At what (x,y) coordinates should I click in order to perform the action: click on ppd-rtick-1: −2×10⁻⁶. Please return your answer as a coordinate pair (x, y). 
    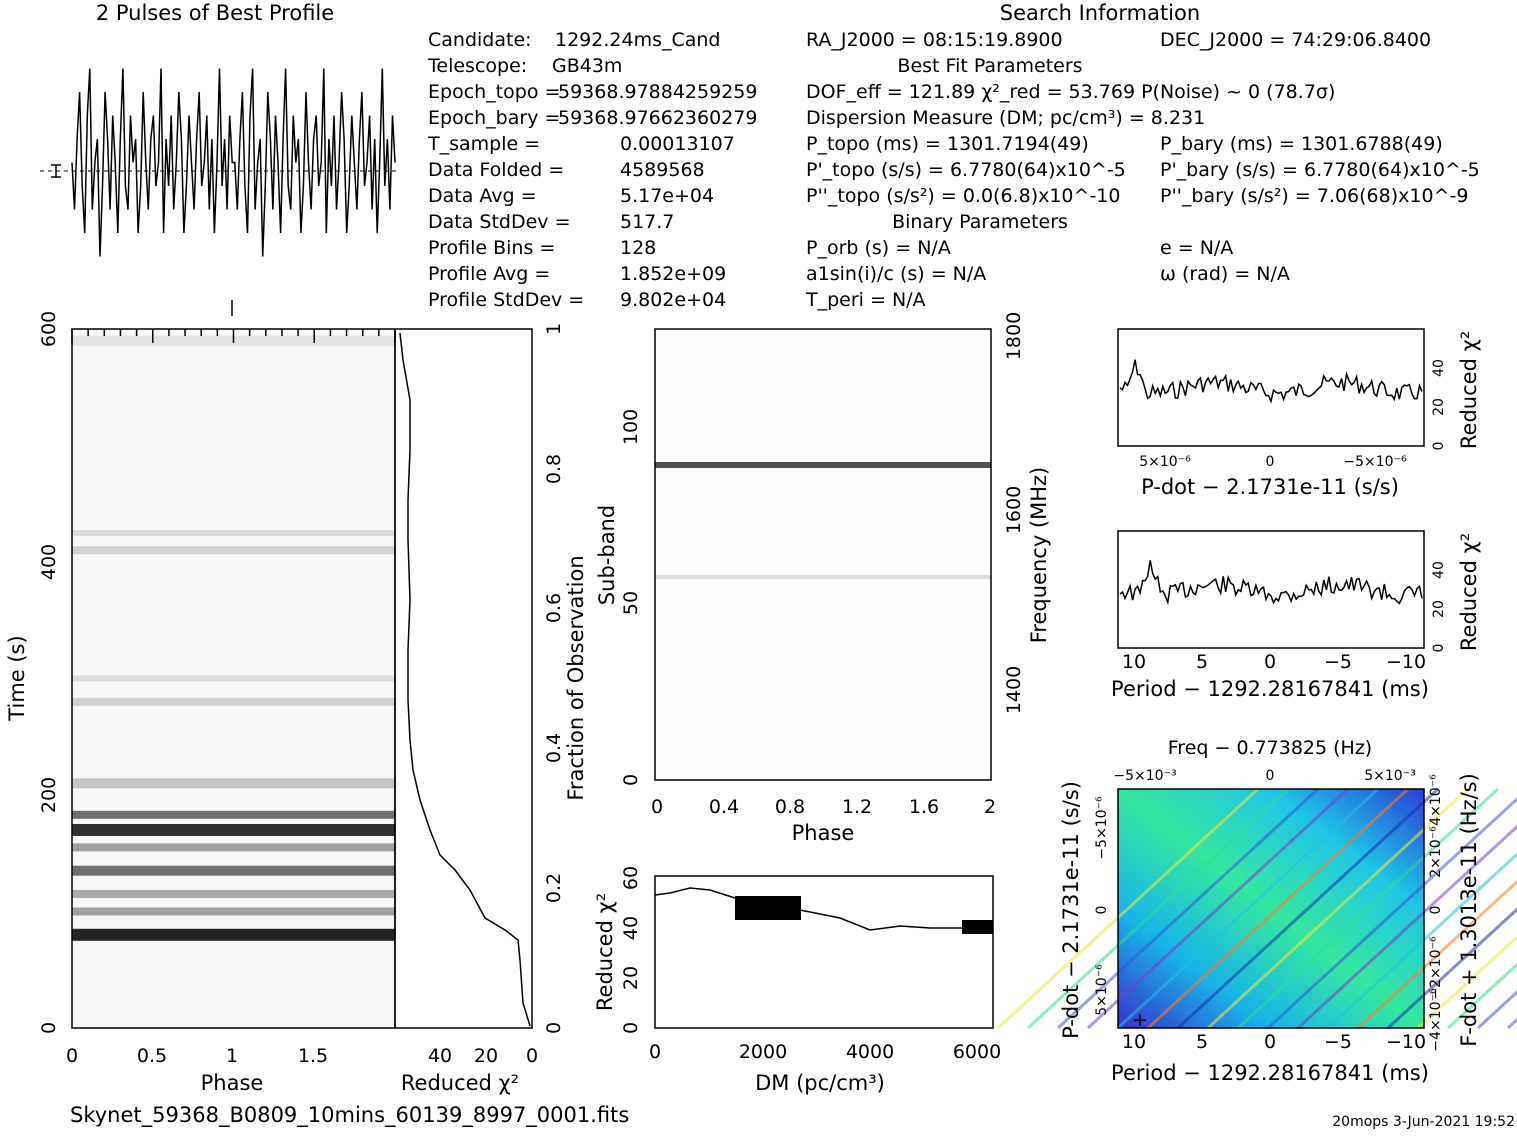
    Looking at the image, I should click on (1436, 968).